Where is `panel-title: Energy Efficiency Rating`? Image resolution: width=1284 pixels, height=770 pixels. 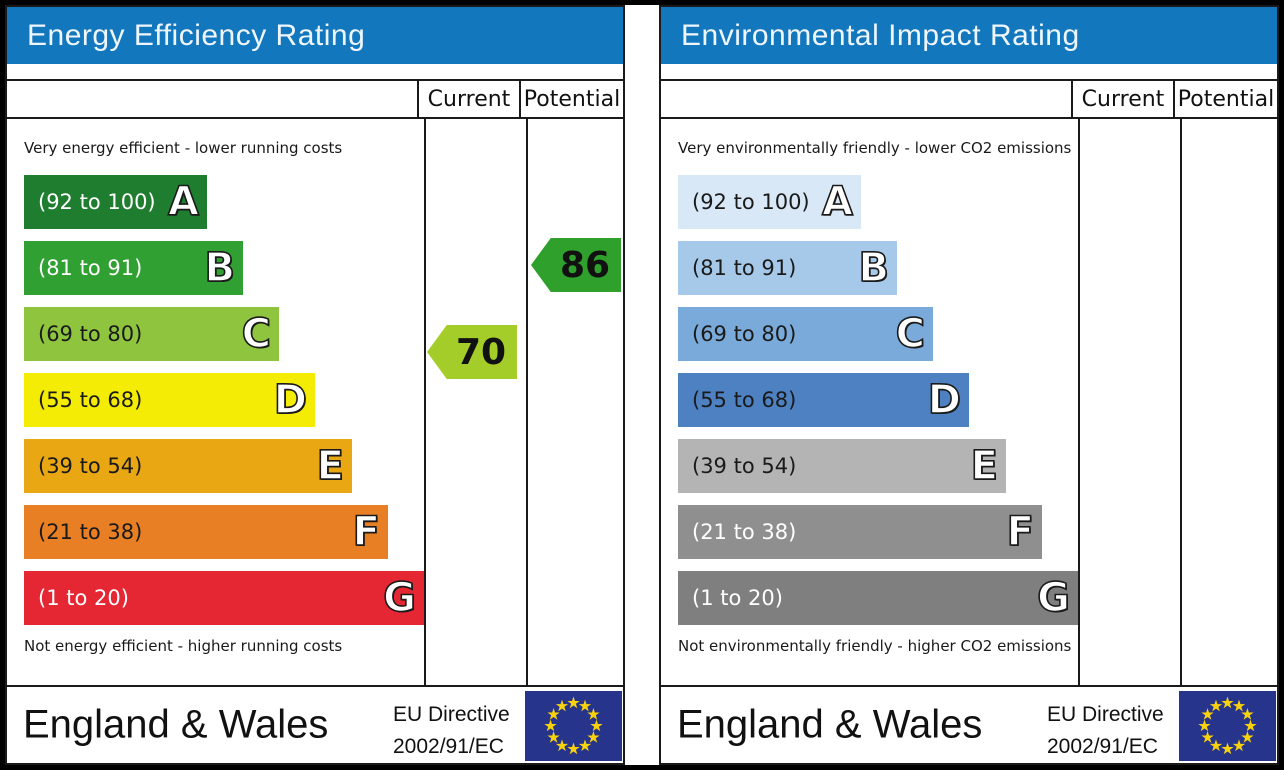
panel-title: Energy Efficiency Rating is located at coordinates (315, 35).